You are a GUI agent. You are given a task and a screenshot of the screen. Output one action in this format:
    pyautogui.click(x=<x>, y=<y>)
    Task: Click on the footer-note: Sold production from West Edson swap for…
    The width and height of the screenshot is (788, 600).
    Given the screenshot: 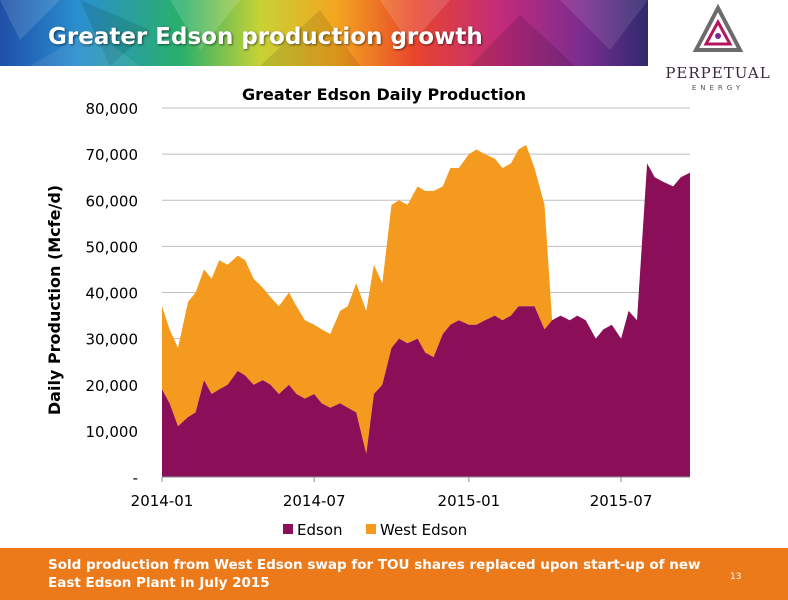 What is the action you would take?
    pyautogui.click(x=374, y=574)
    